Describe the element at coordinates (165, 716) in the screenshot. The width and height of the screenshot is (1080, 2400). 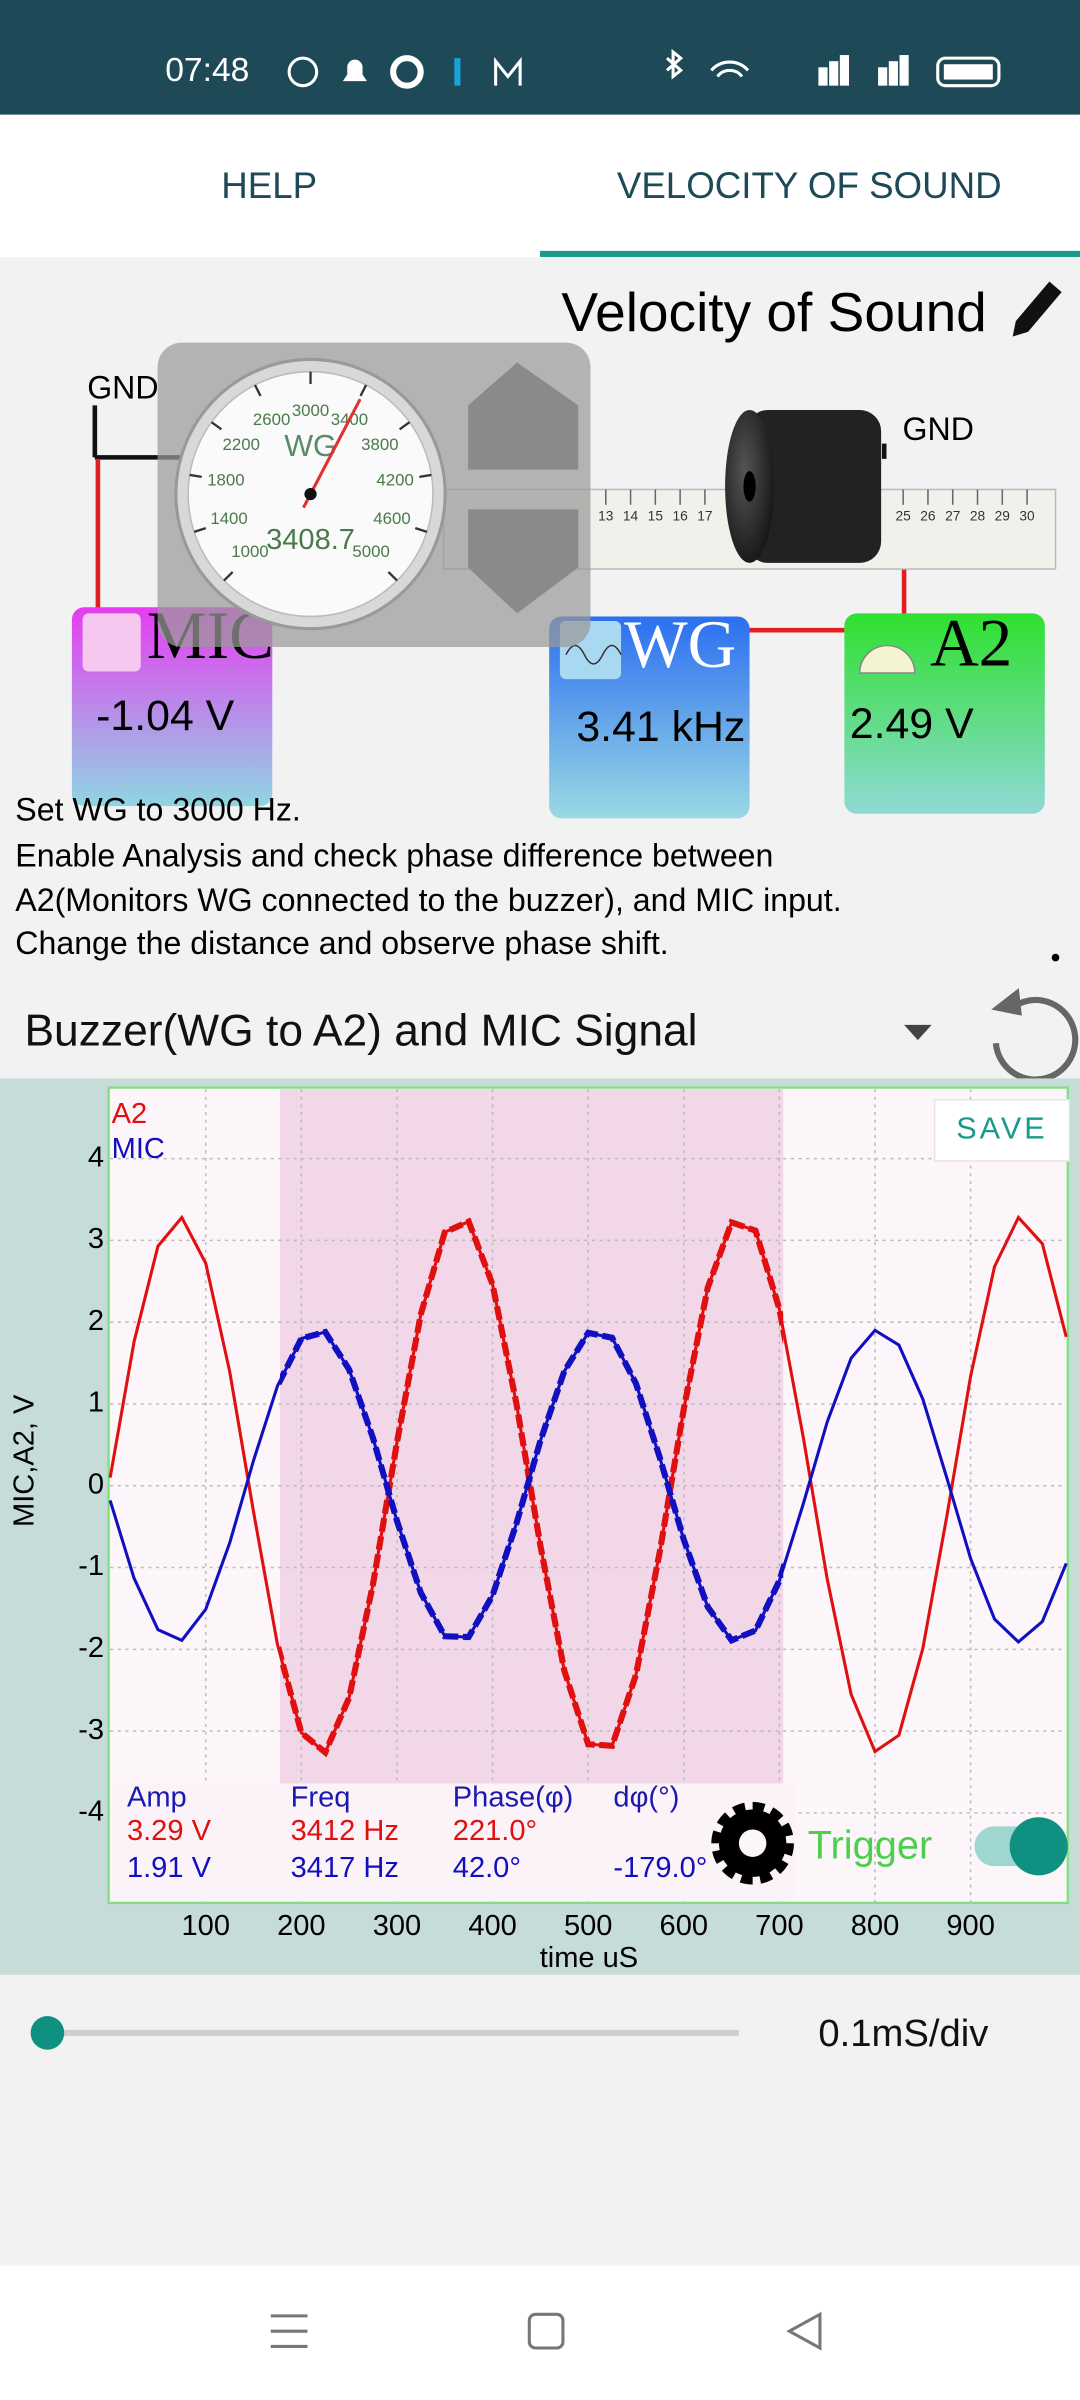
I see `widget-value: -1.04 V` at that location.